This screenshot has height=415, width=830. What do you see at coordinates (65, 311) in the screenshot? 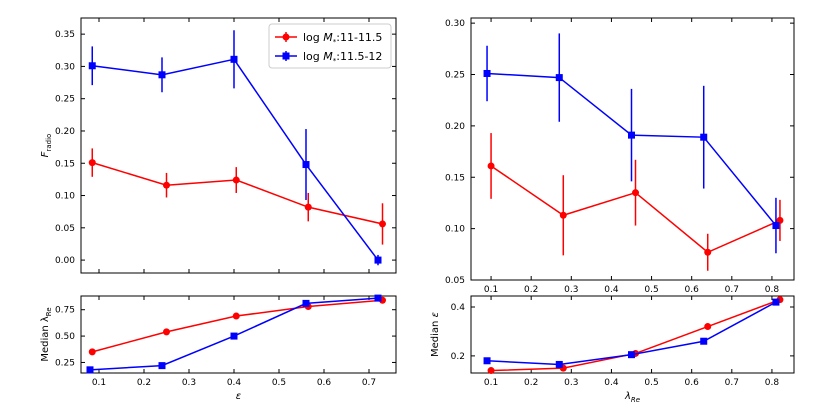
I see `y-tick-label: 0.75` at bounding box center [65, 311].